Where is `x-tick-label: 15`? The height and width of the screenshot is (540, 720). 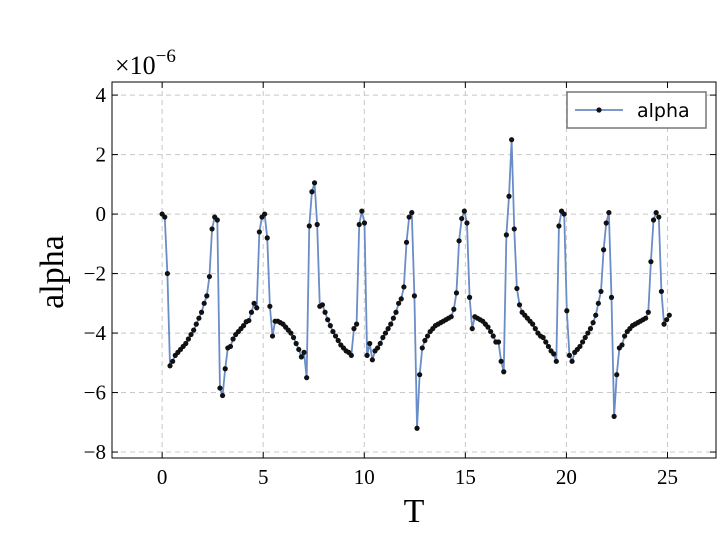
x-tick-label: 15 is located at coordinates (465, 477).